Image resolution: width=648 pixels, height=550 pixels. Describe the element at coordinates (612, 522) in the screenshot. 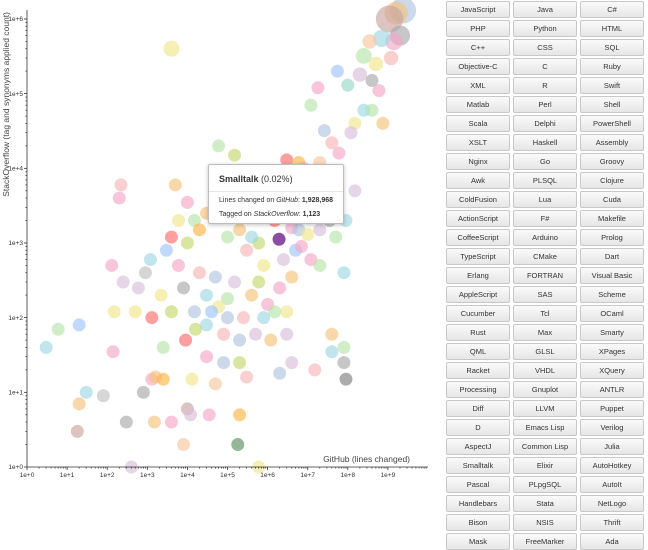

I see `language-button-thrift: Thrift` at that location.